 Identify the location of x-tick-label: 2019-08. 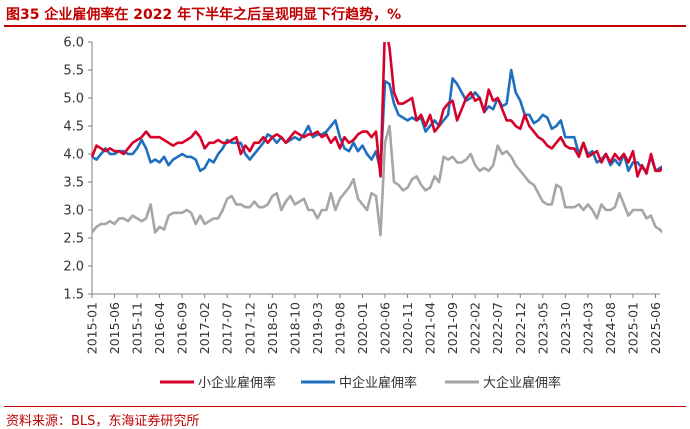
(339, 328).